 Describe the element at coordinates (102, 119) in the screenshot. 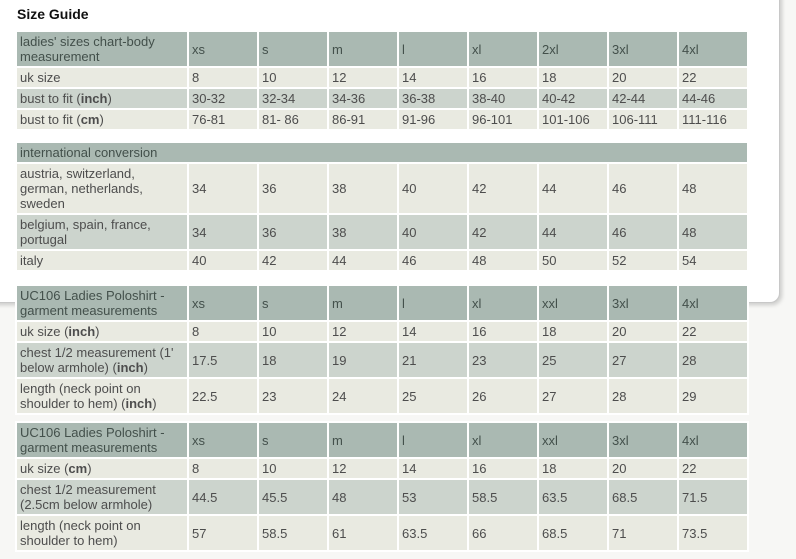

I see `row-label: bust to fit (cm)` at that location.